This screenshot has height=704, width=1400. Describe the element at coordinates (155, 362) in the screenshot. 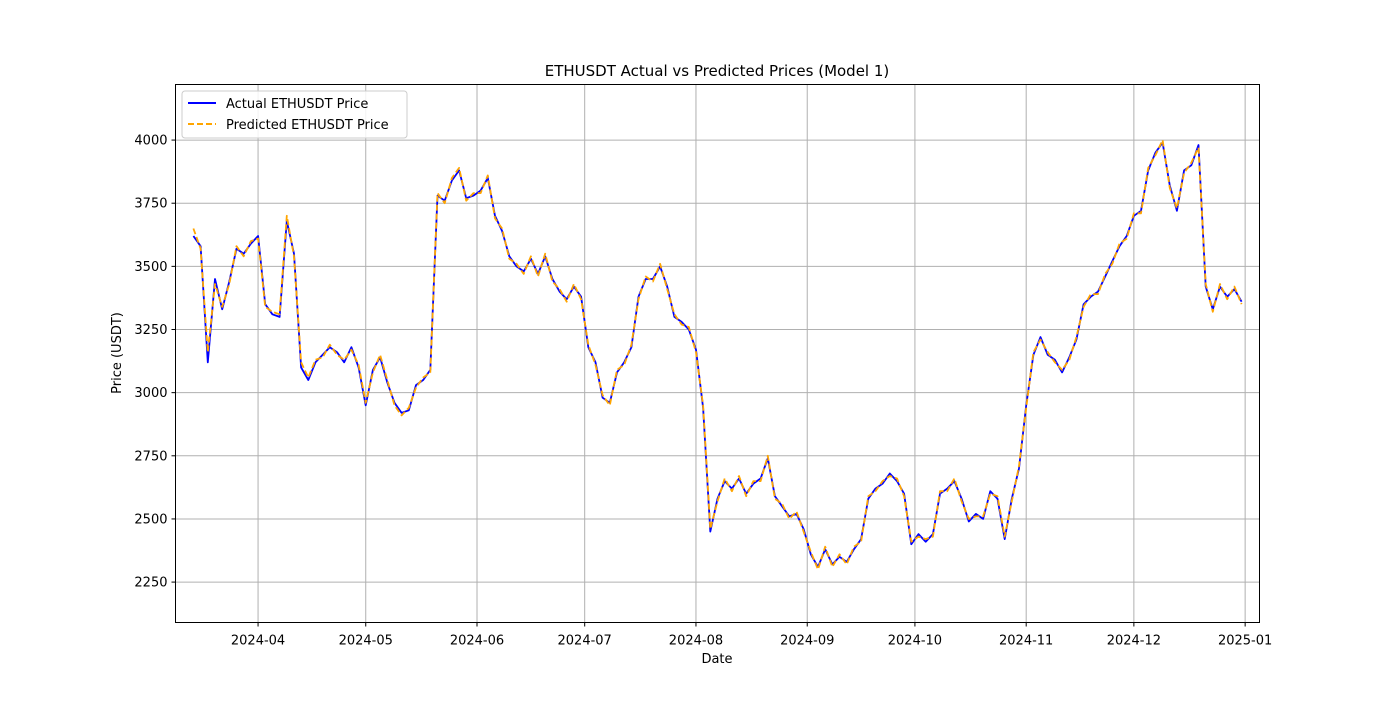

I see `y-axis: 2250 2500 2750 3000 3250 3500 3750 4000` at that location.